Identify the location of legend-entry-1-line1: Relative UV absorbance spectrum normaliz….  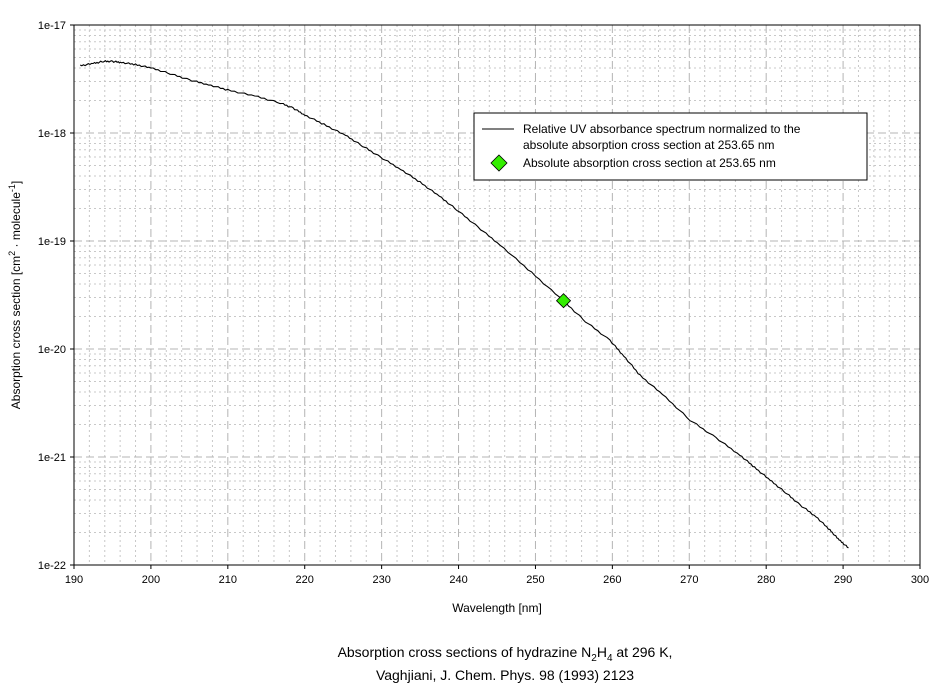
(662, 129).